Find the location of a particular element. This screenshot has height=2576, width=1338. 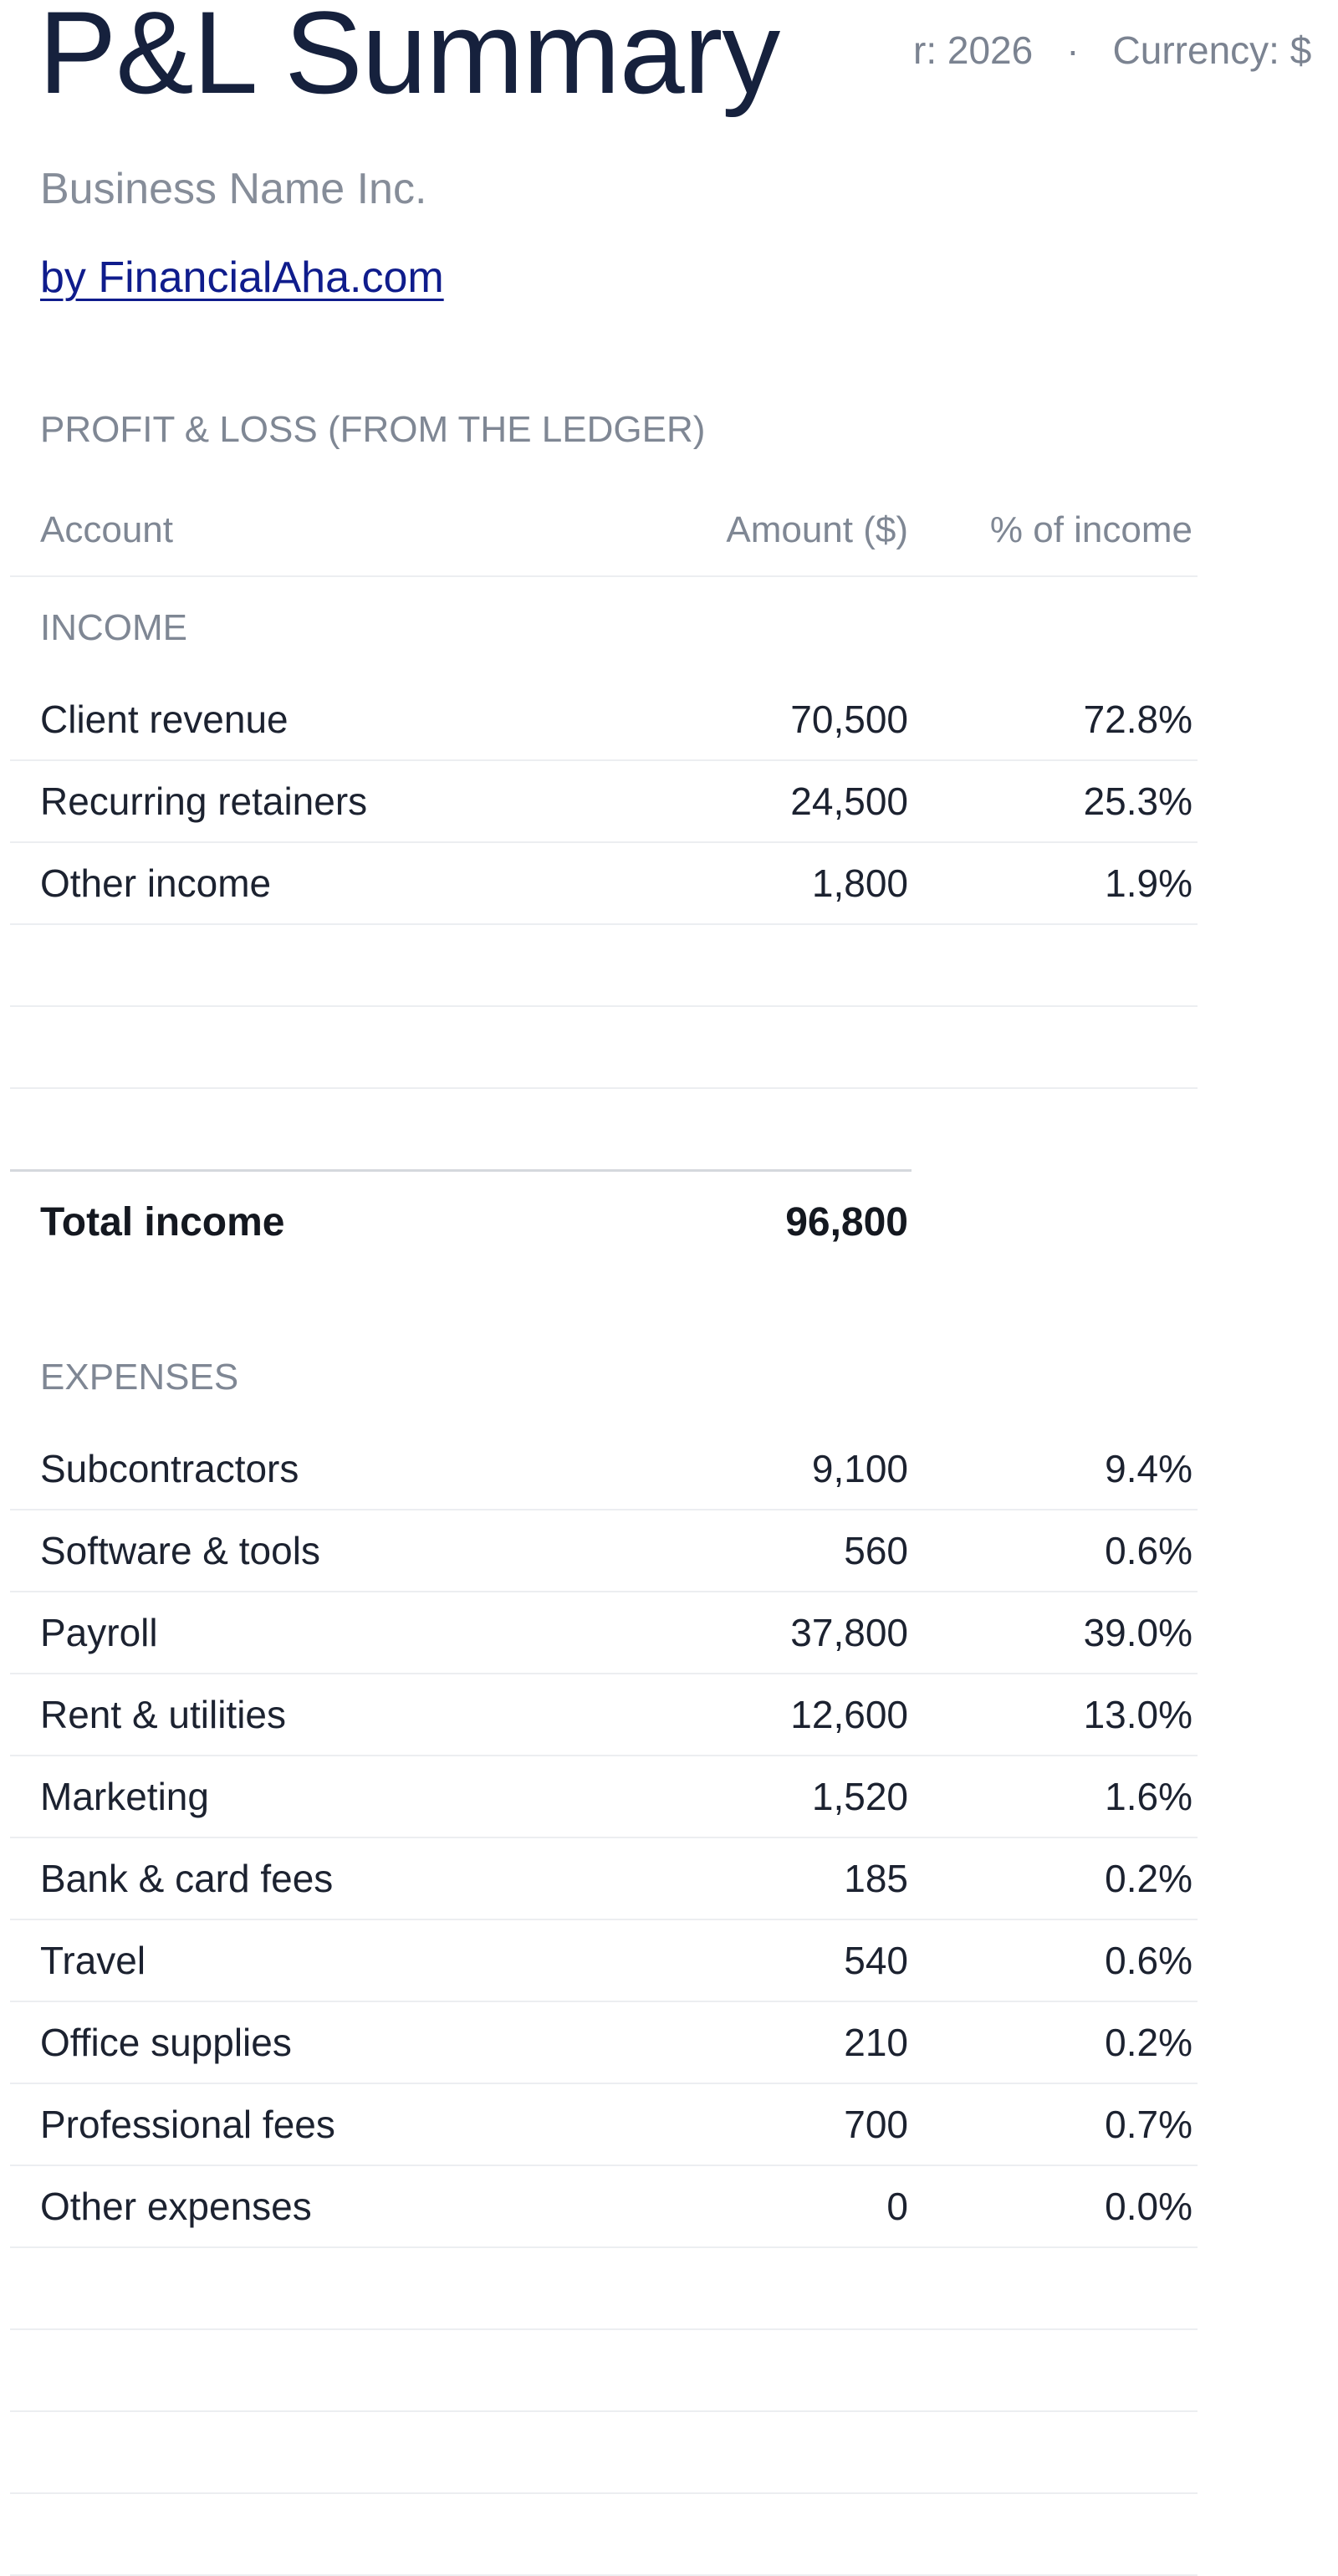

amount-cell: 1,520 is located at coordinates (860, 1796).